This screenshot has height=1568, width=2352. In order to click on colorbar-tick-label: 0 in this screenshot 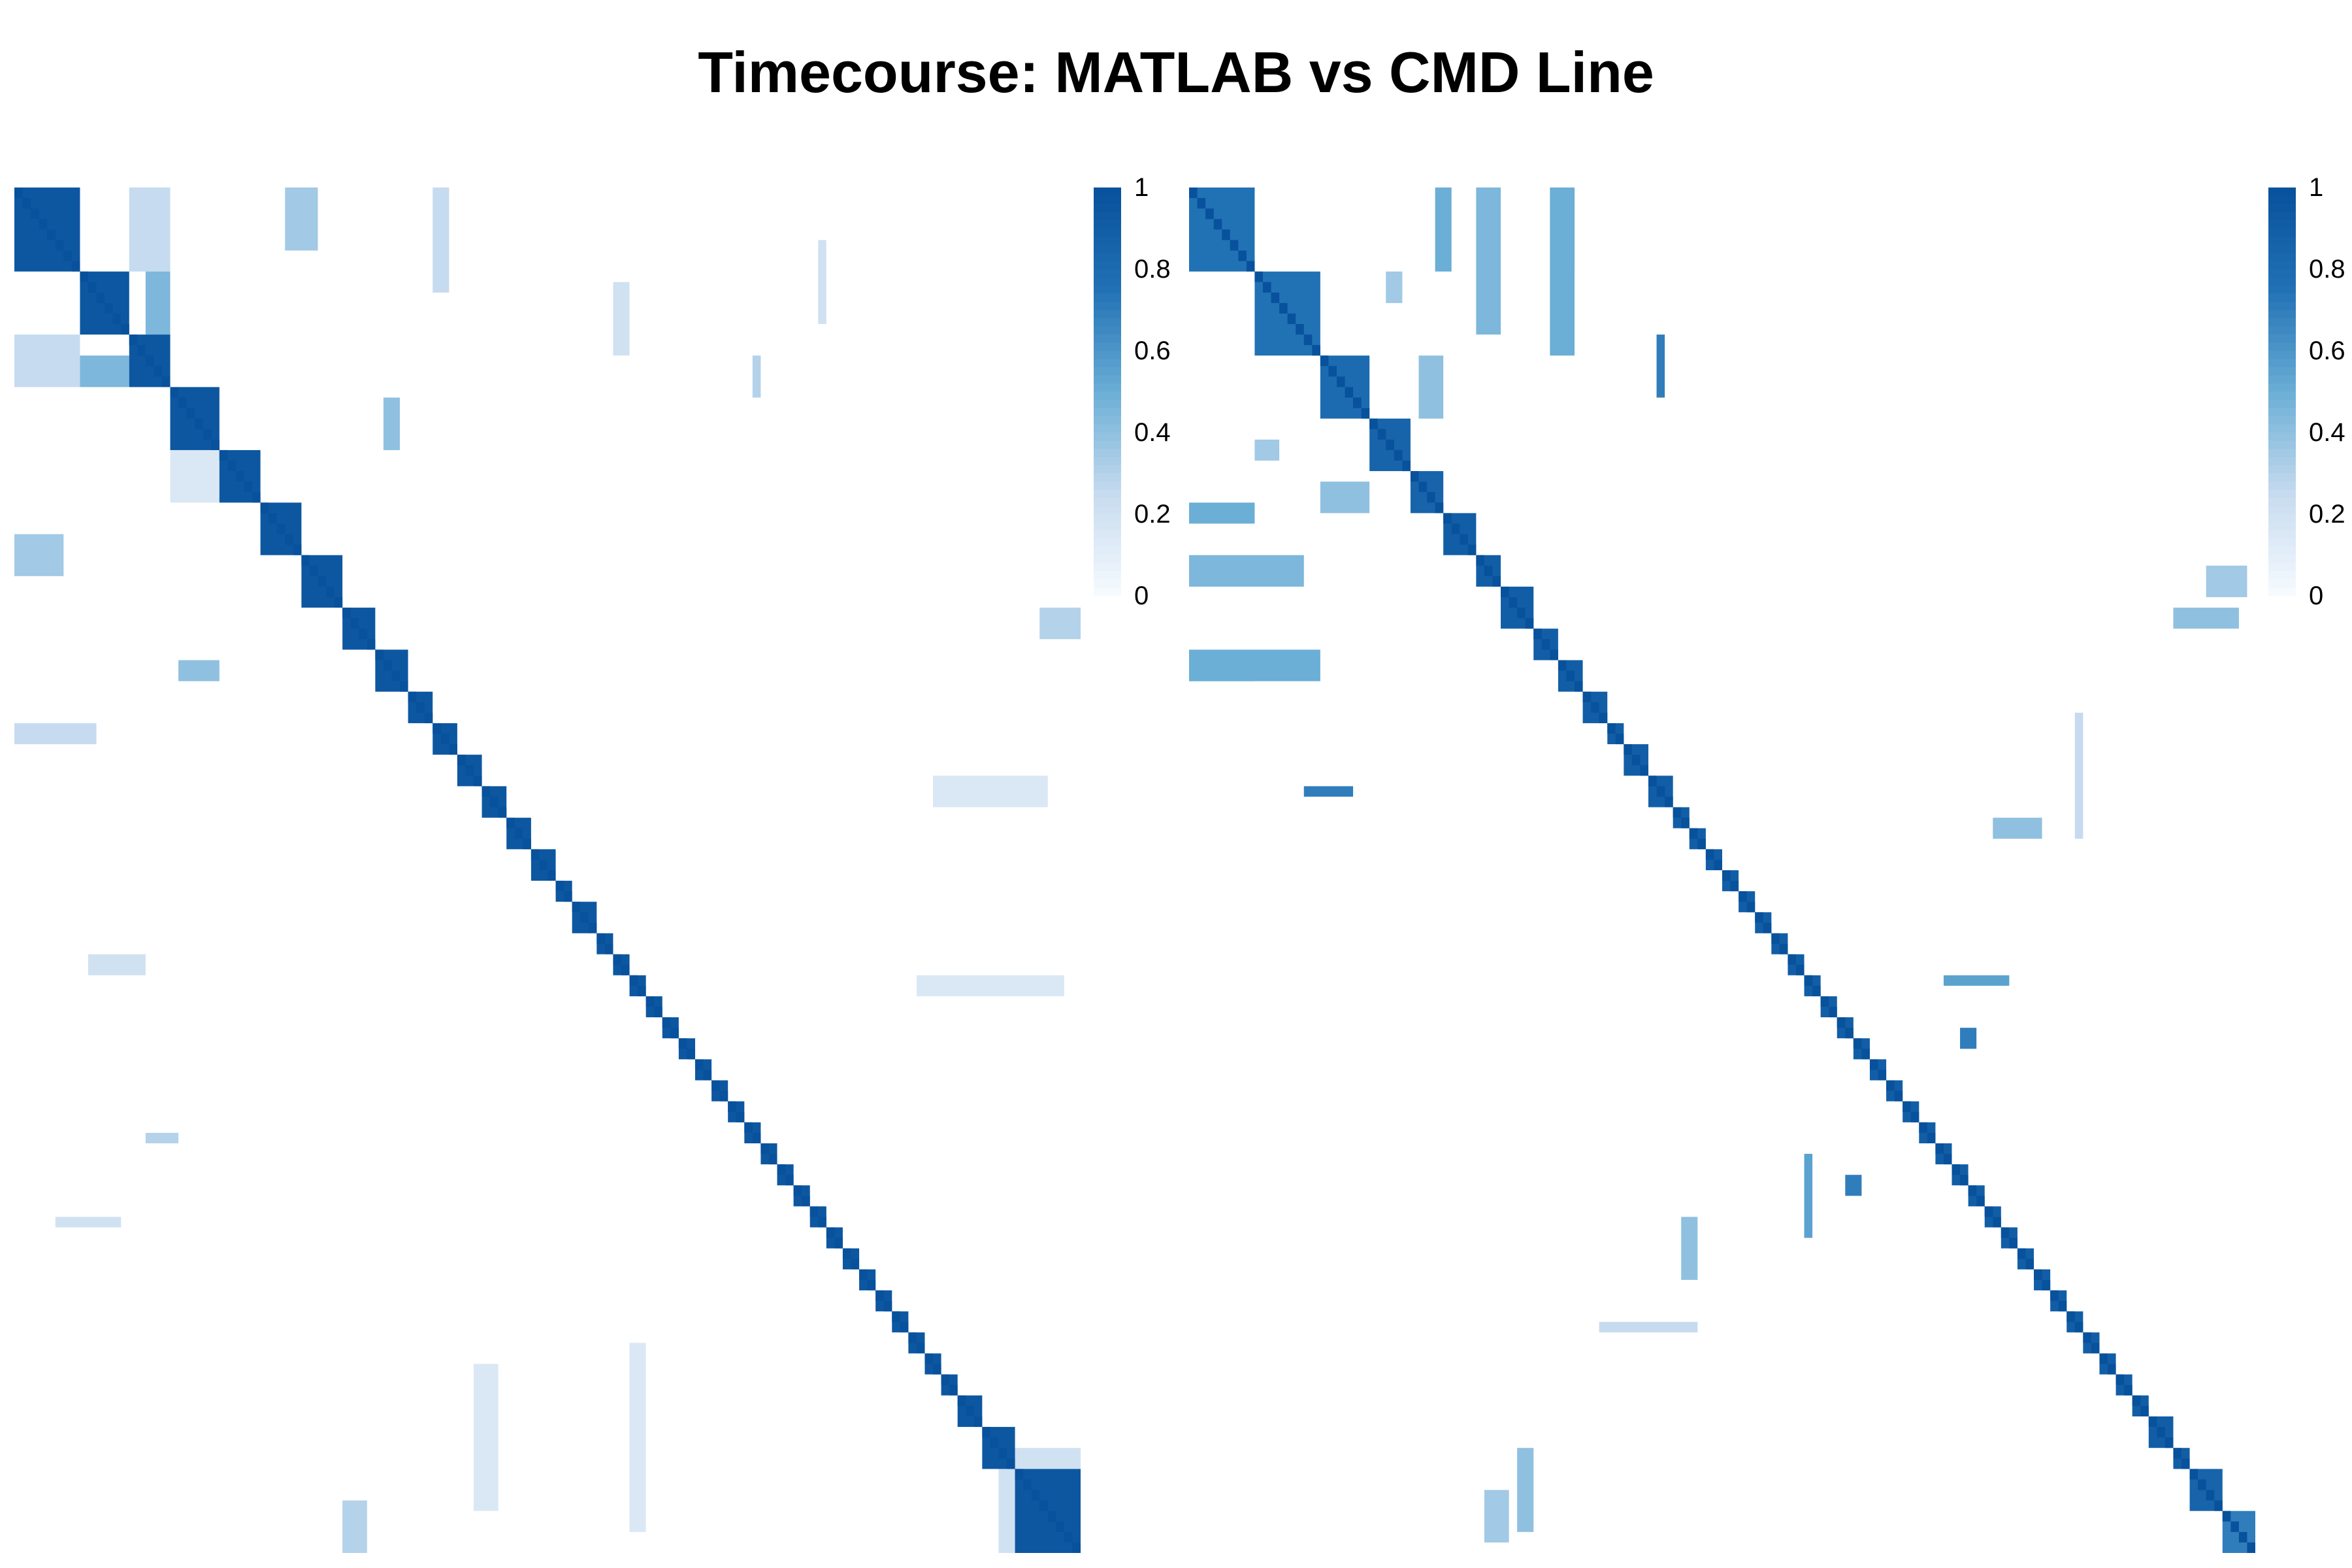, I will do `click(2316, 595)`.